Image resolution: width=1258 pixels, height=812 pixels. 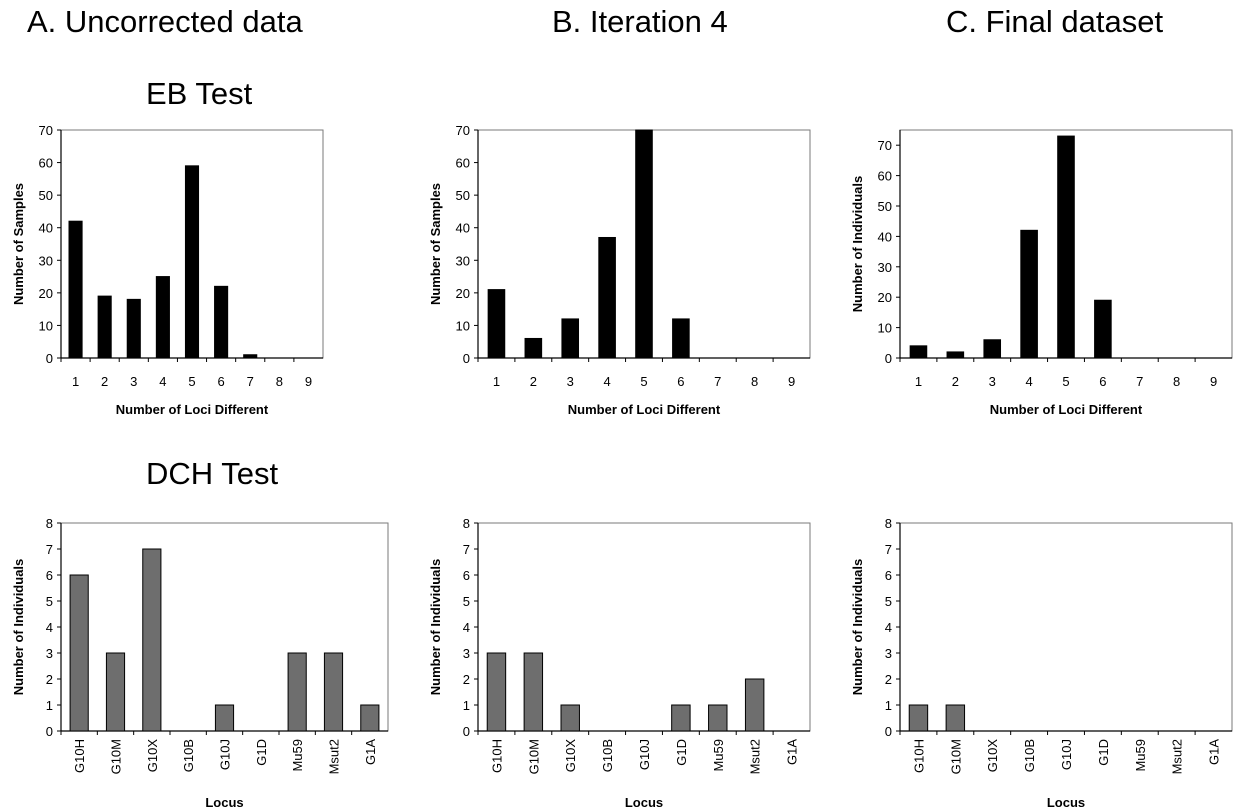 I want to click on y-tick-label: 20, so click(x=885, y=297).